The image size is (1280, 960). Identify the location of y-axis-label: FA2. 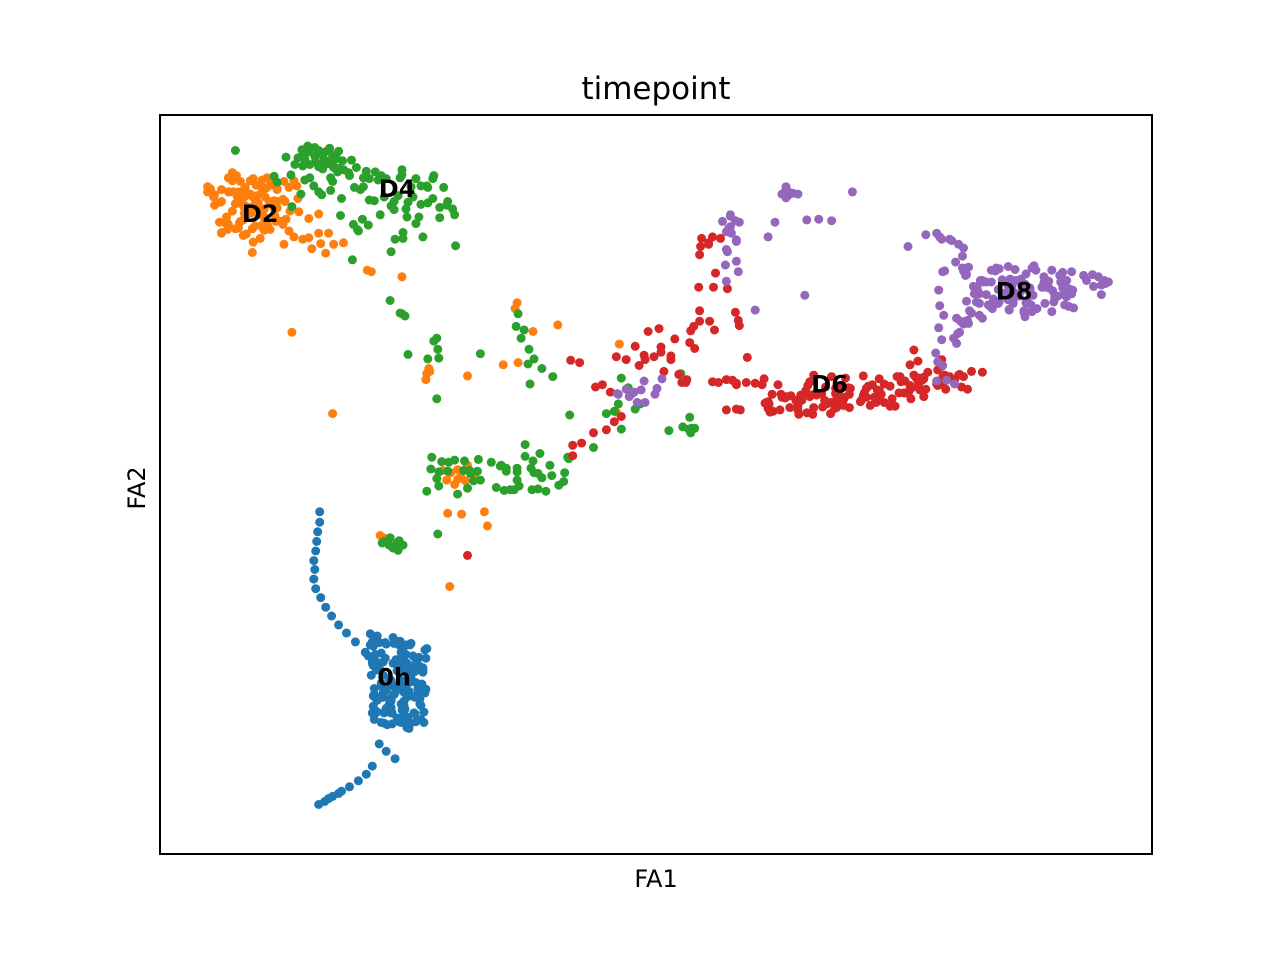
(137, 487).